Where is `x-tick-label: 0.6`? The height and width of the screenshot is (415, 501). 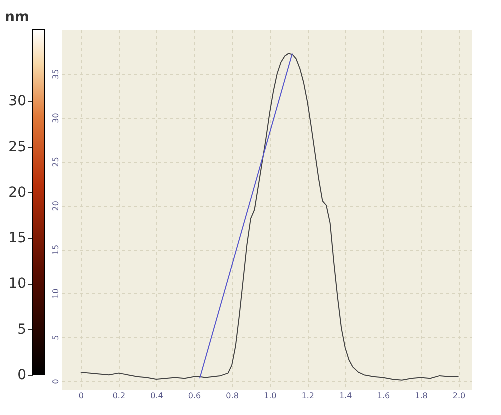
x-tick-label: 0.6 is located at coordinates (195, 396).